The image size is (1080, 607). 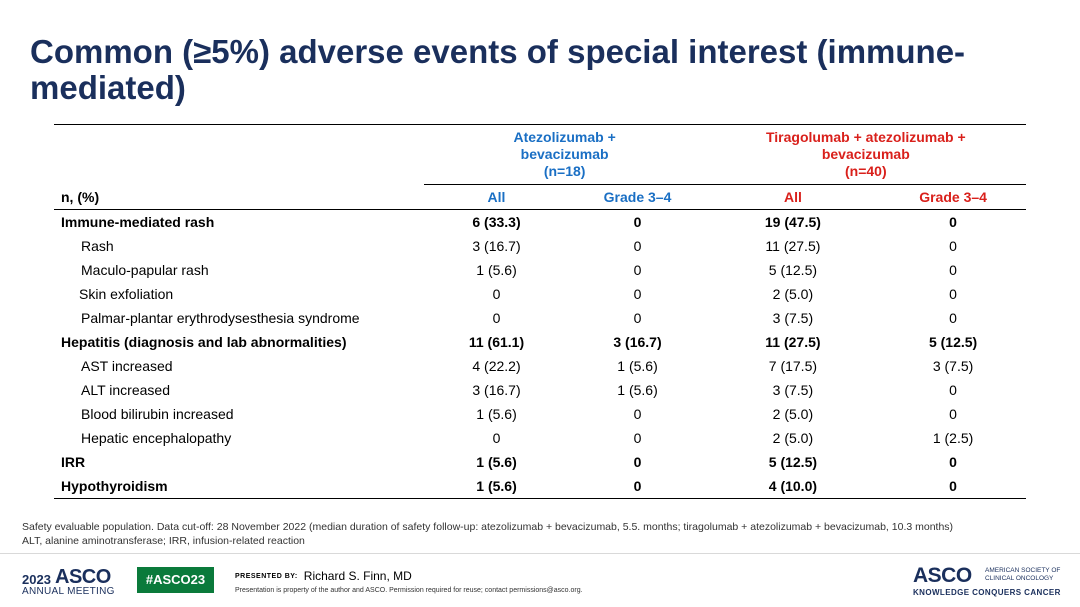 I want to click on row-label: Immune-mediated rash, so click(x=138, y=222).